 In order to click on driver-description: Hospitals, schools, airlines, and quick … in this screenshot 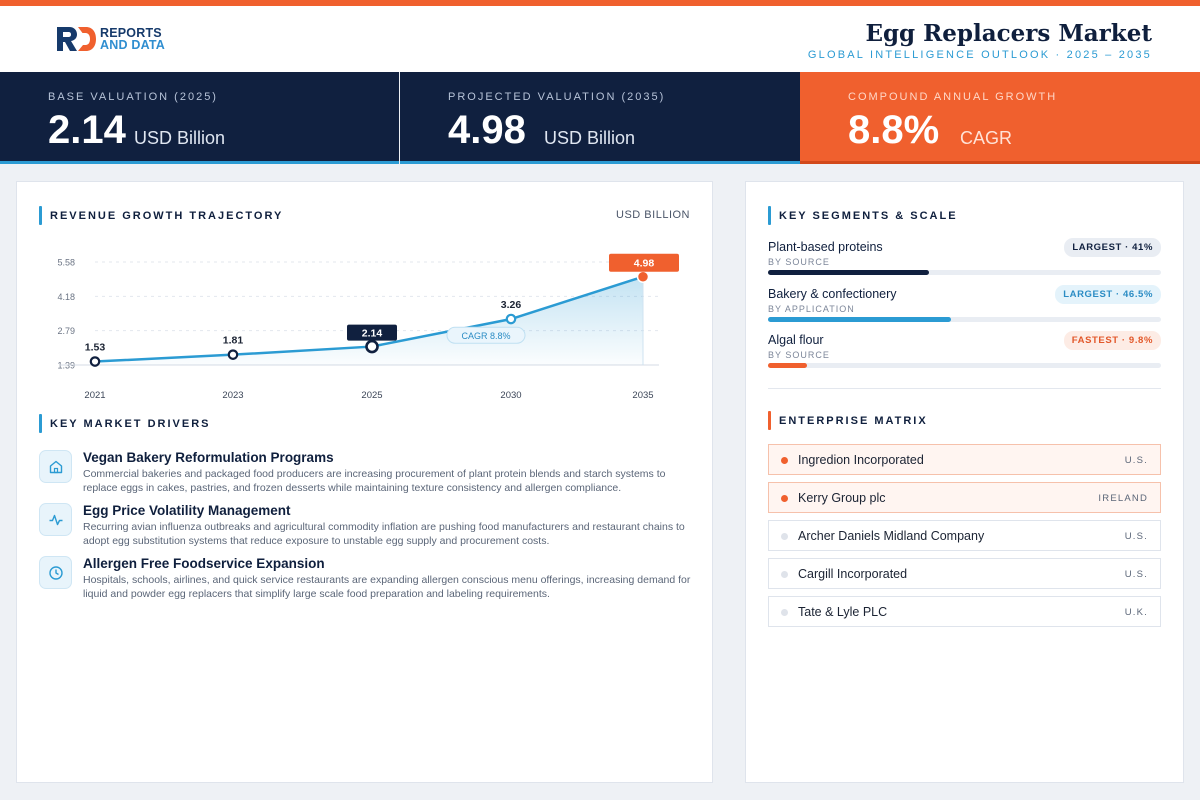, I will do `click(387, 587)`.